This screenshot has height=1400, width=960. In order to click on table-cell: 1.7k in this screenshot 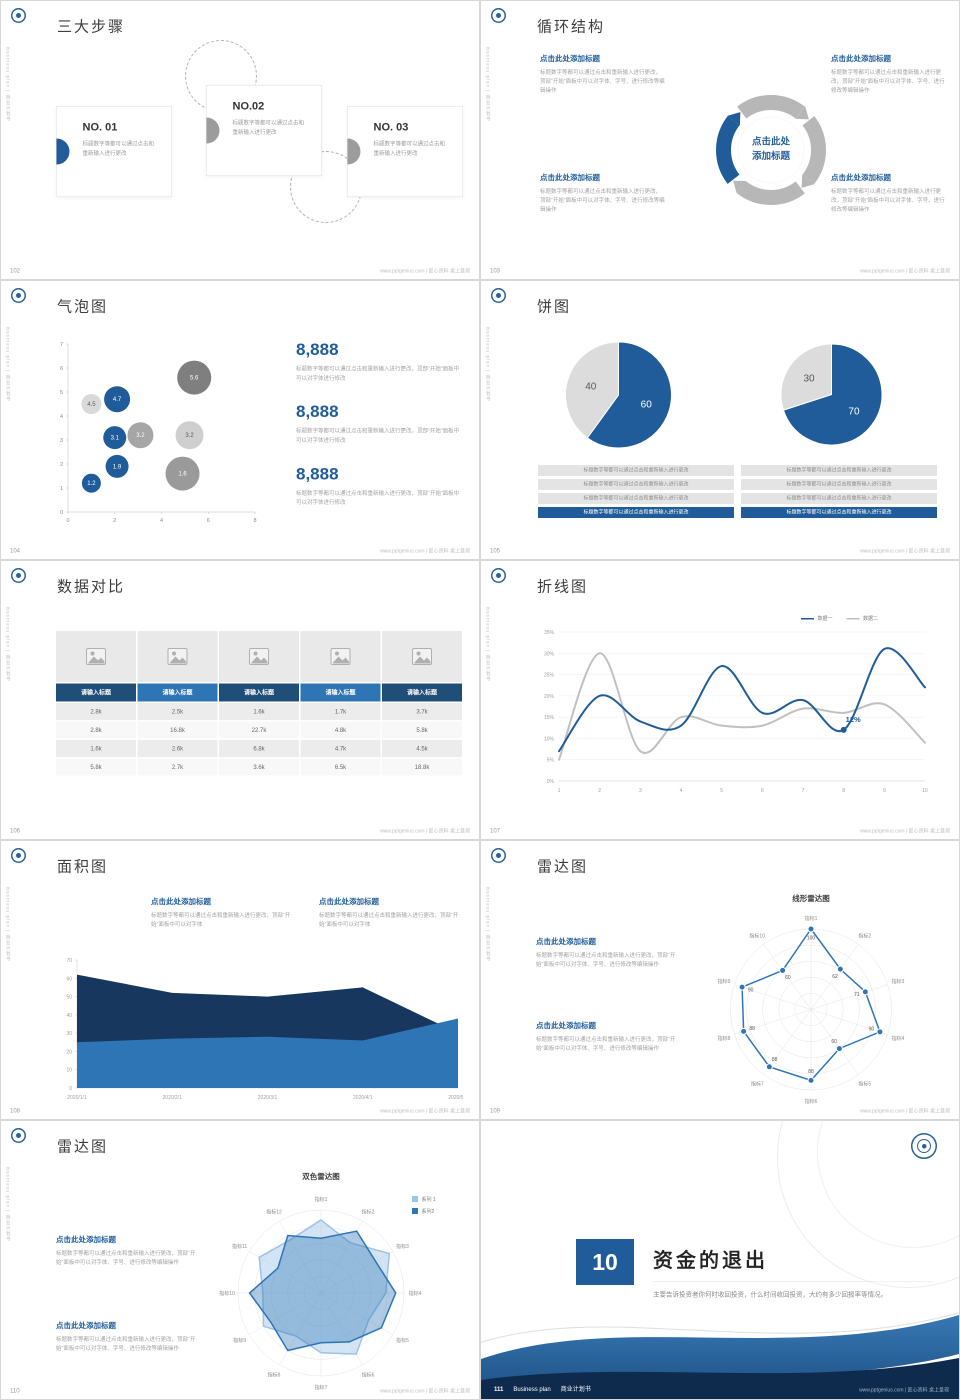, I will do `click(340, 711)`.